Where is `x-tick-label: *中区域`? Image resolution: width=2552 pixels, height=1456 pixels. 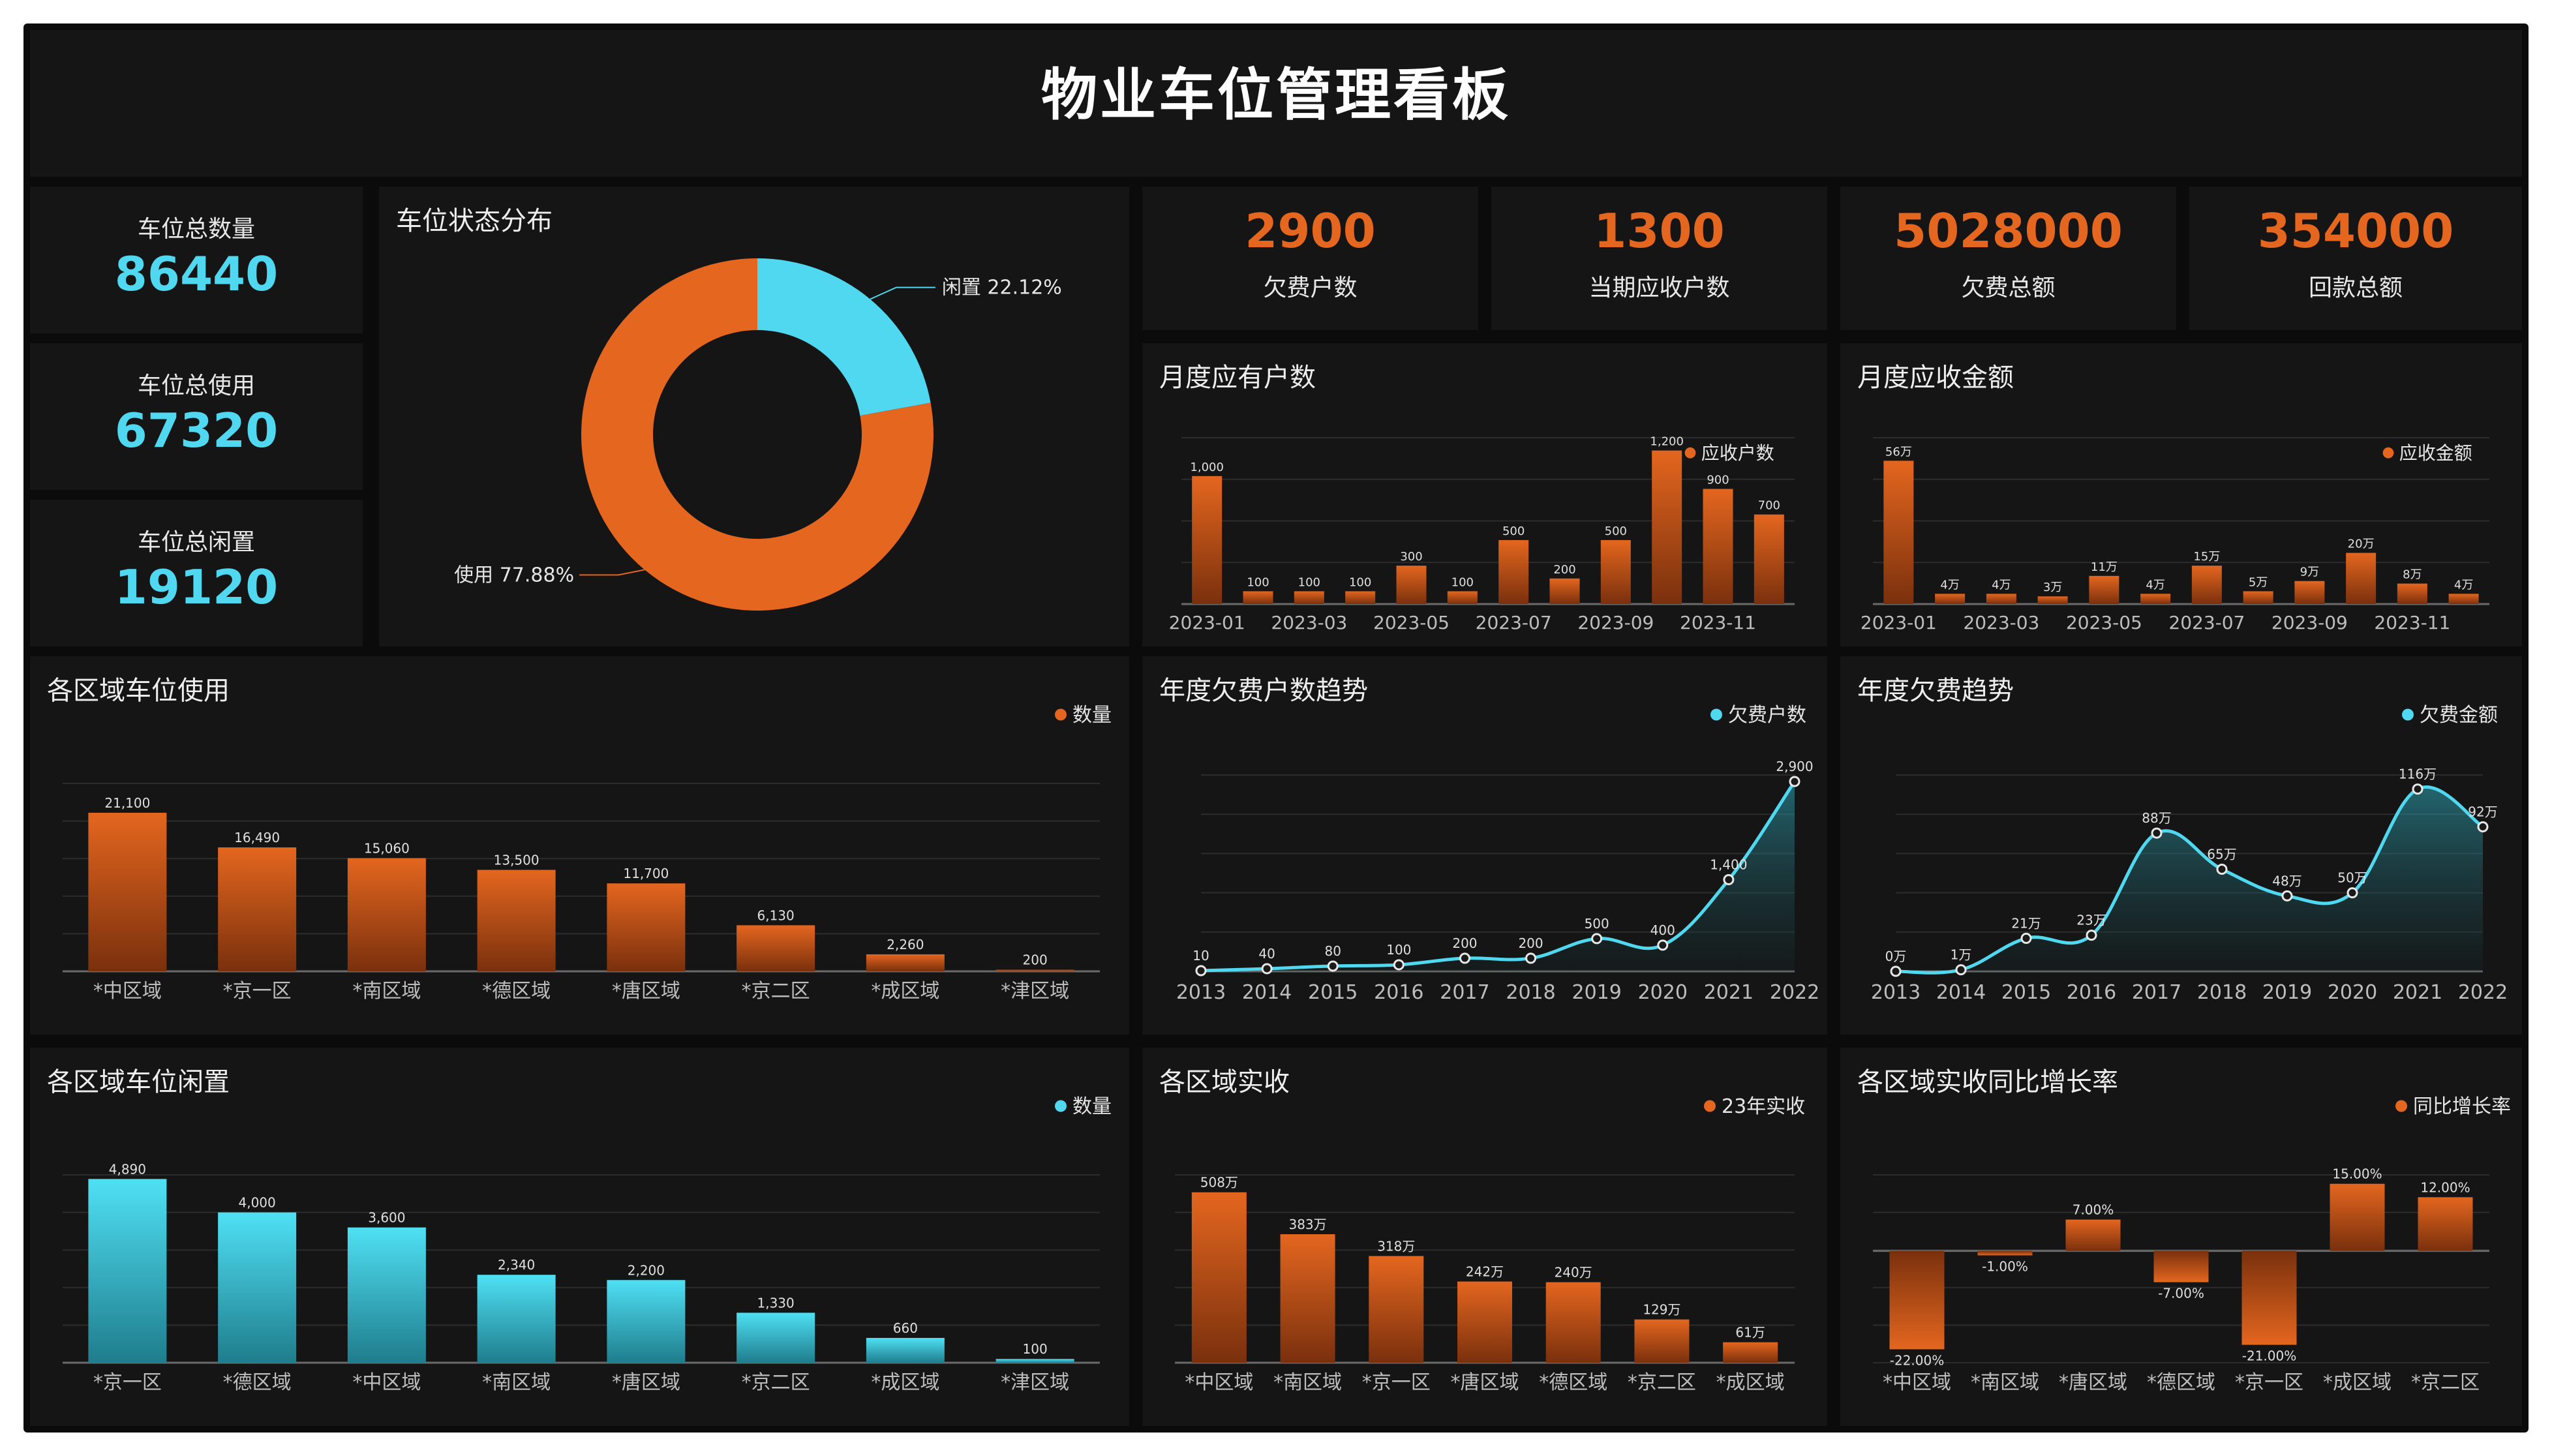
x-tick-label: *中区域 is located at coordinates (1219, 1383).